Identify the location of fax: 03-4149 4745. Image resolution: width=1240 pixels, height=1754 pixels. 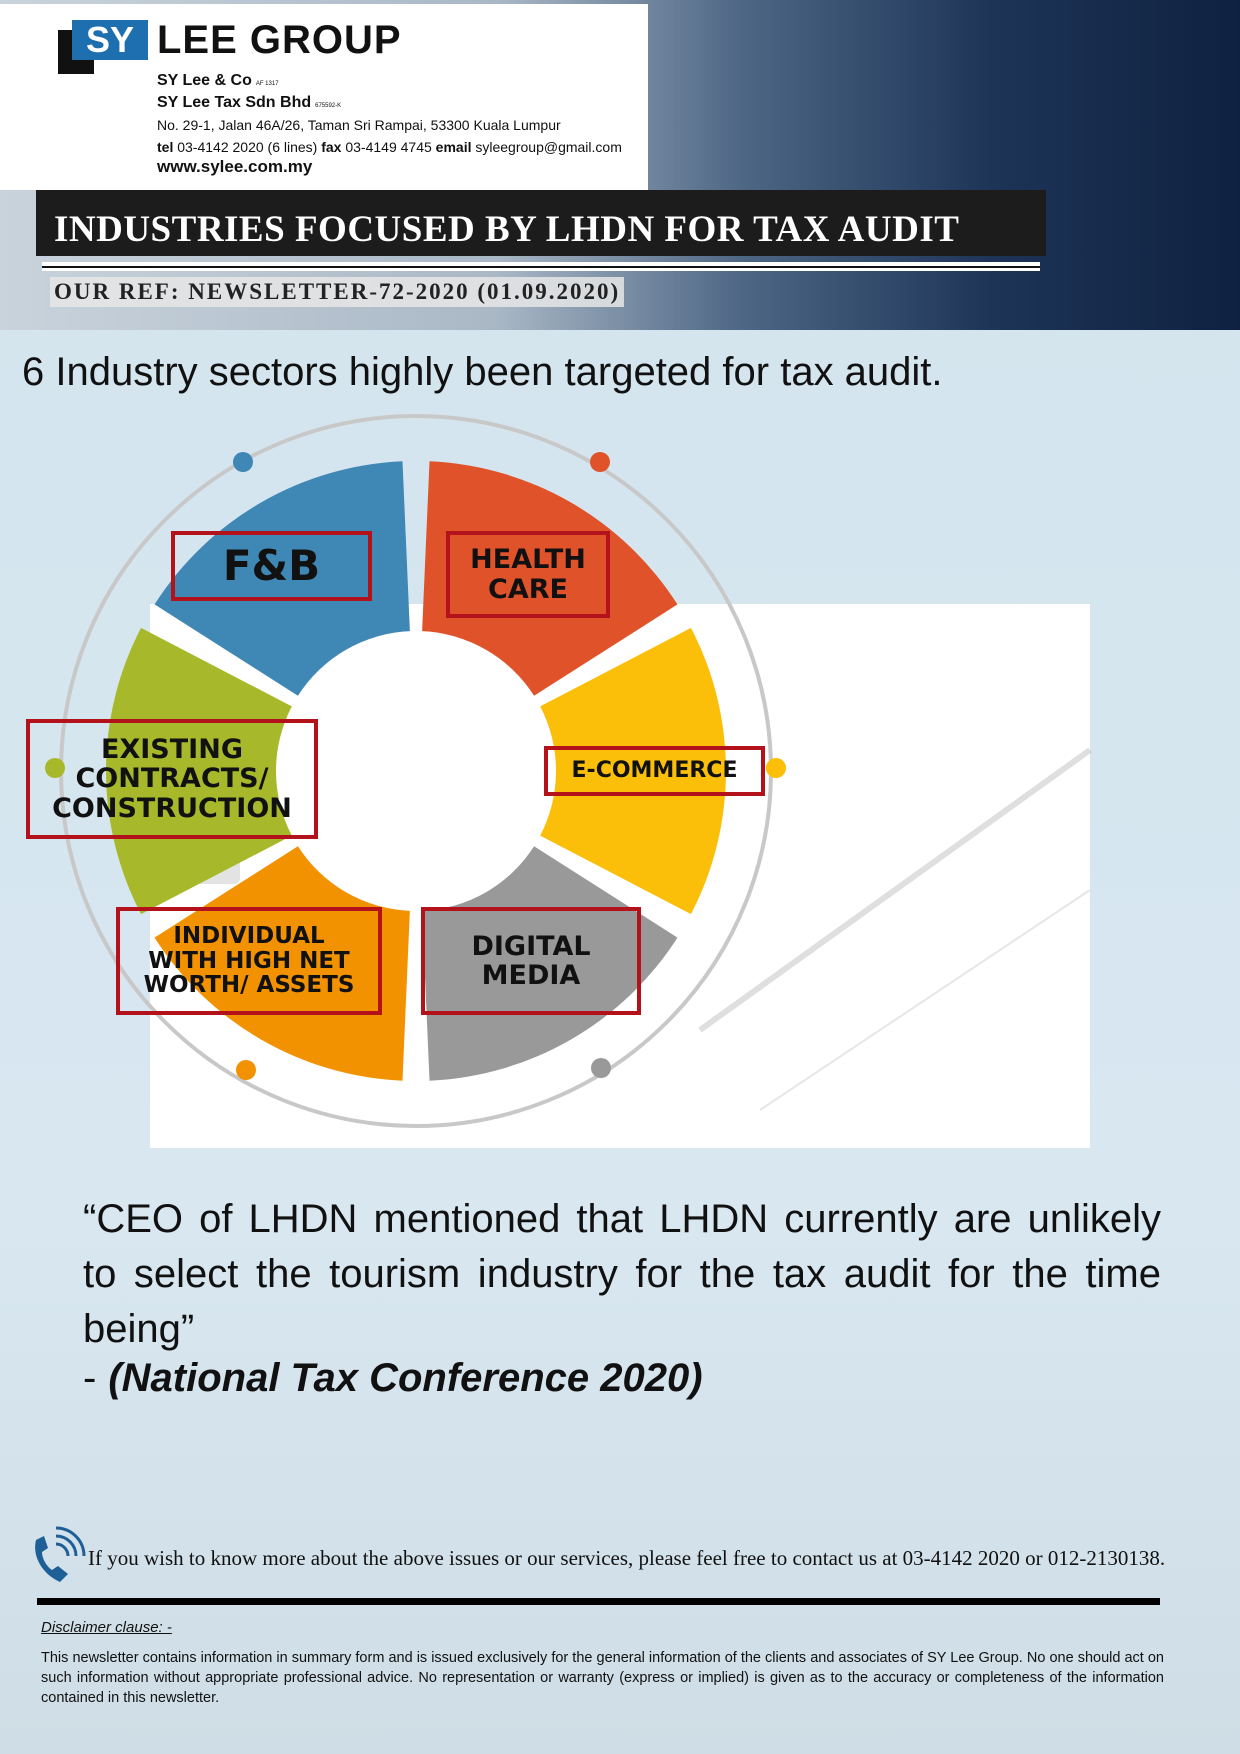
(388, 147).